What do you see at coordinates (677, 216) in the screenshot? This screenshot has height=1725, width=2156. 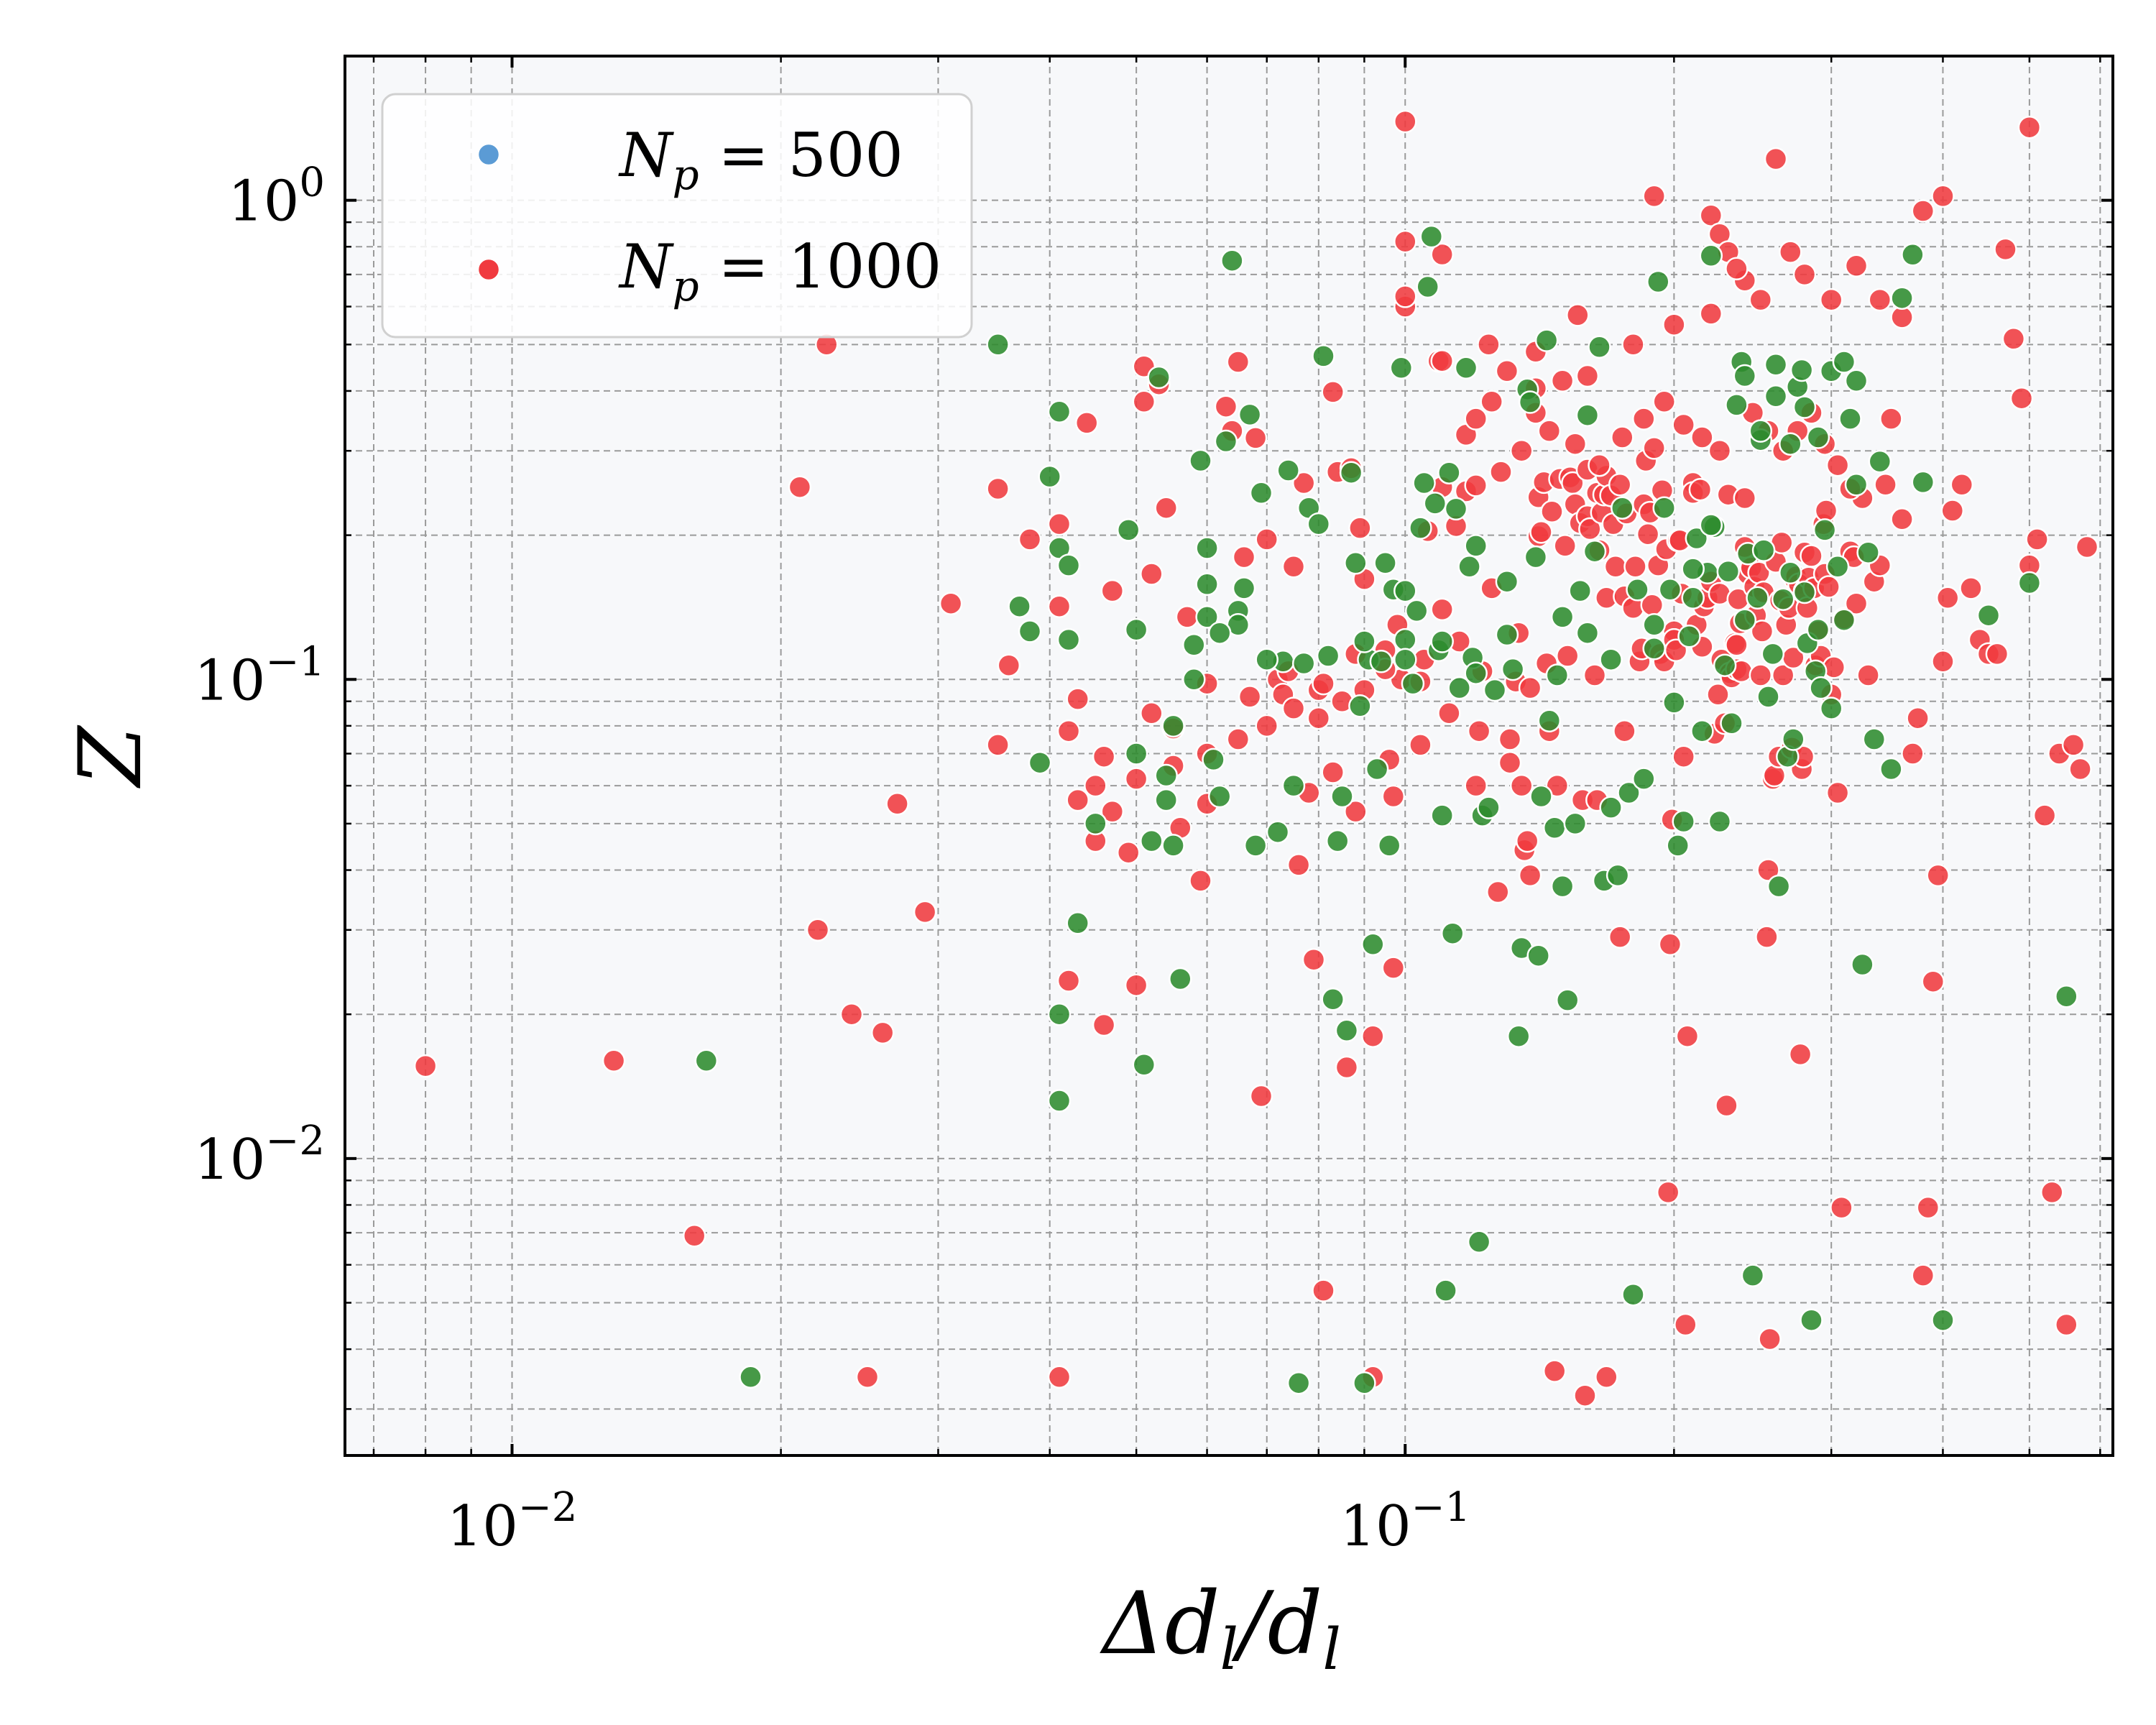 I see `legend-box` at bounding box center [677, 216].